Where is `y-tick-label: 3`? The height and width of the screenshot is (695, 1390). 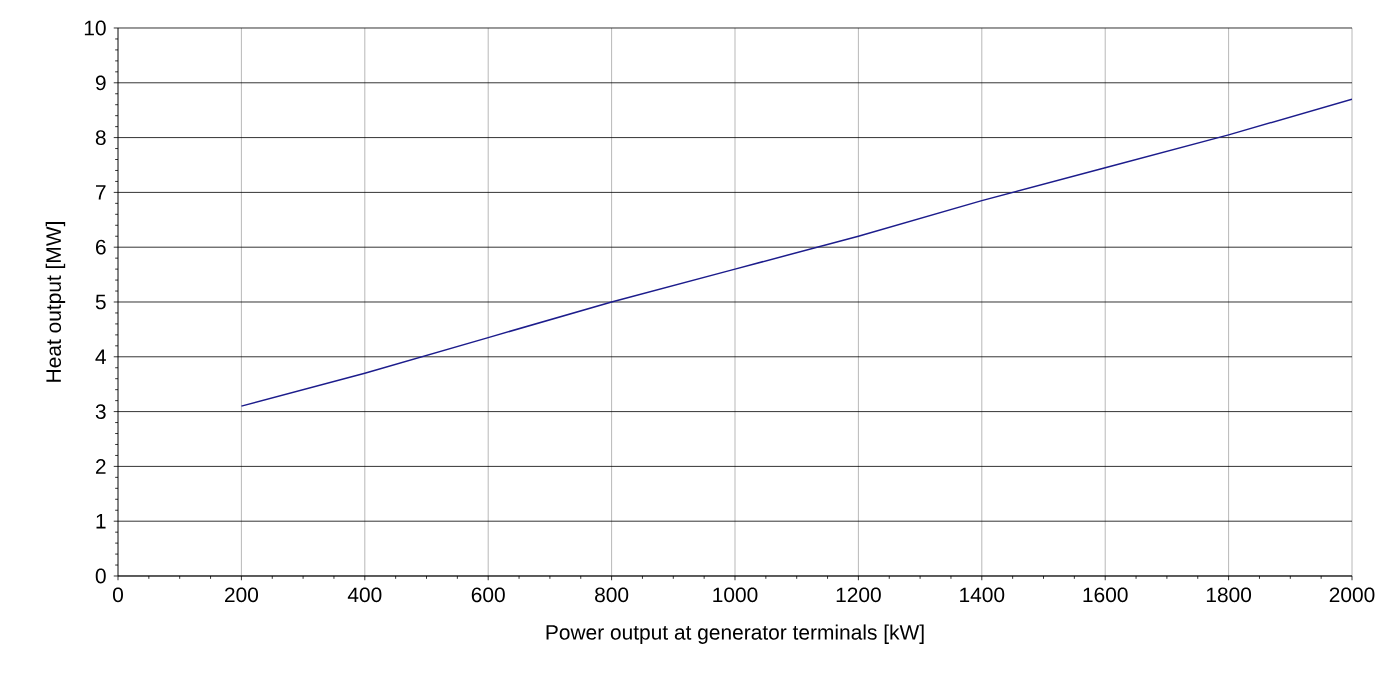 y-tick-label: 3 is located at coordinates (100, 411).